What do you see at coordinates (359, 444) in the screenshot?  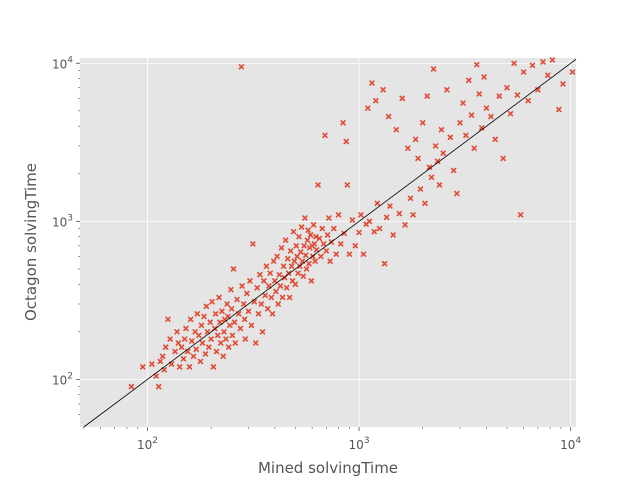 I see `x-tick-label: 10³` at bounding box center [359, 444].